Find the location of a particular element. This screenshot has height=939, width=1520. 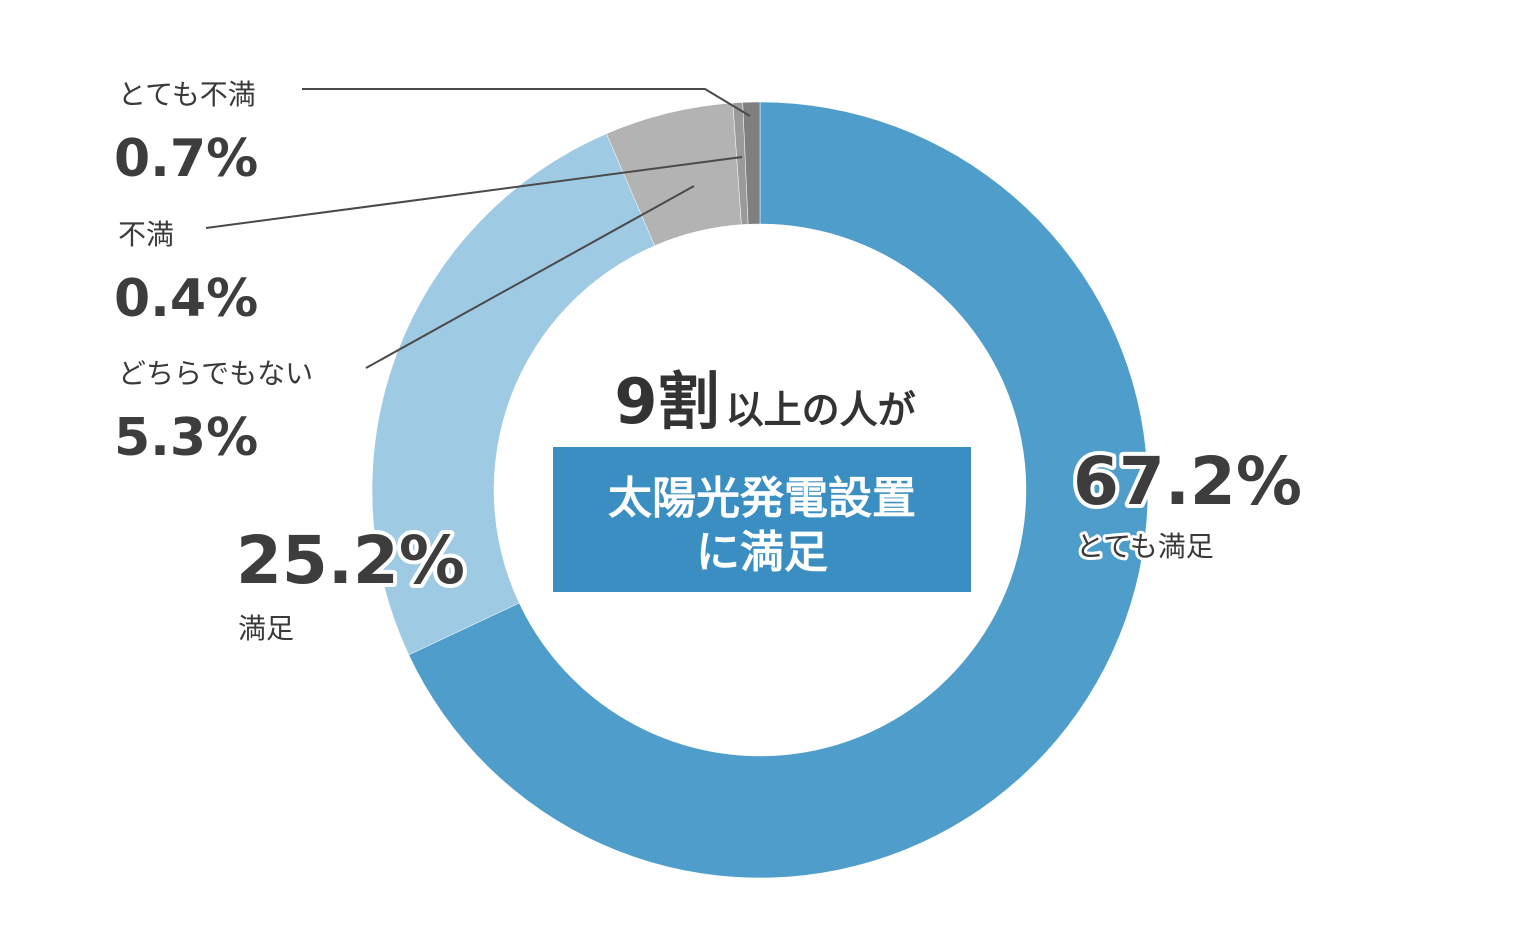

center-emphasis: 9割 is located at coordinates (666, 401).